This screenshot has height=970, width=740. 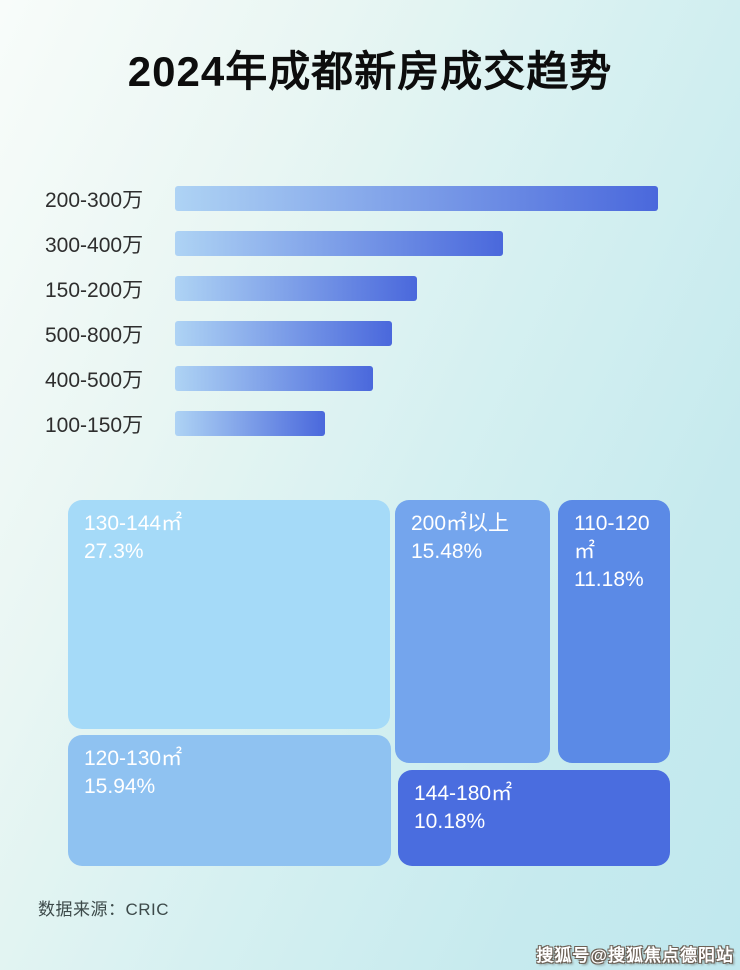 What do you see at coordinates (370, 71) in the screenshot?
I see `page-title: 2024年成都新房成交趋势` at bounding box center [370, 71].